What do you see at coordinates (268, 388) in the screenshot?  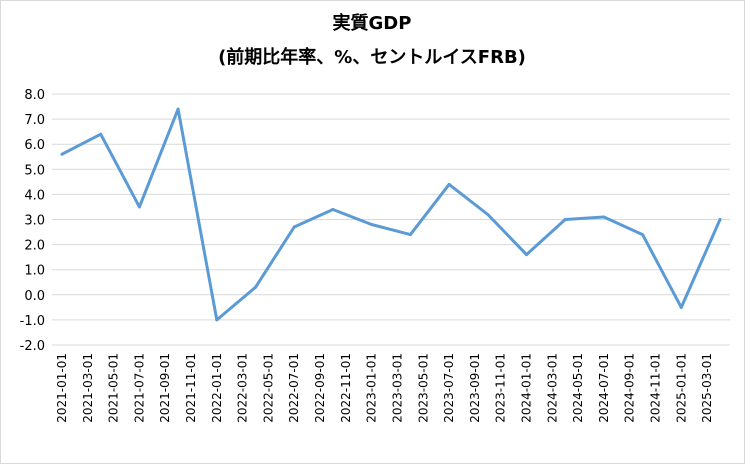 I see `x-tick-label: 2022-05-01` at bounding box center [268, 388].